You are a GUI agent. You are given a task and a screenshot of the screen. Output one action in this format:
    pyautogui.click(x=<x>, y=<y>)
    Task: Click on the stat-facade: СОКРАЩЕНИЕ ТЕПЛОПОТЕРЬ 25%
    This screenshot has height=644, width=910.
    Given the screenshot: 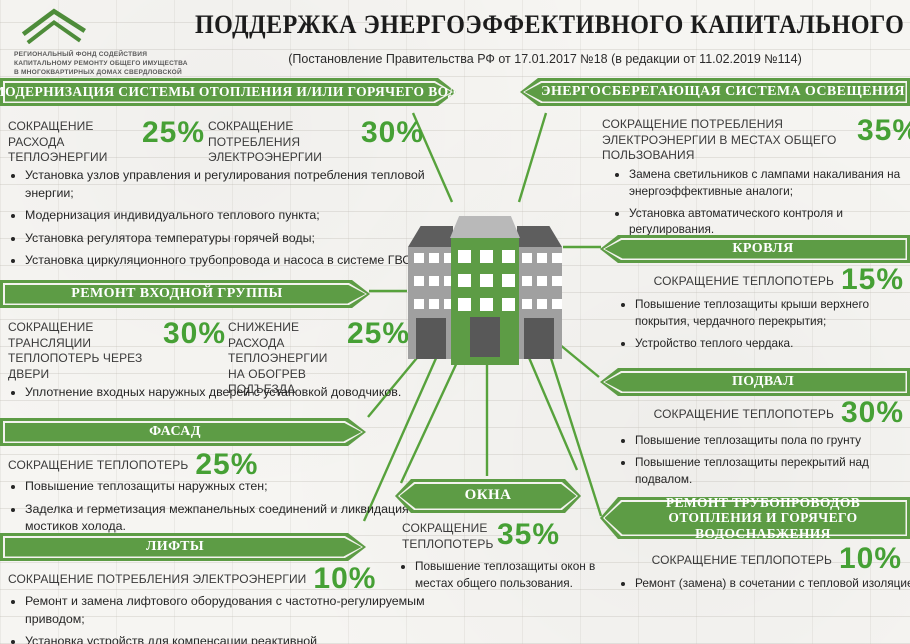 What is the action you would take?
    pyautogui.click(x=133, y=464)
    